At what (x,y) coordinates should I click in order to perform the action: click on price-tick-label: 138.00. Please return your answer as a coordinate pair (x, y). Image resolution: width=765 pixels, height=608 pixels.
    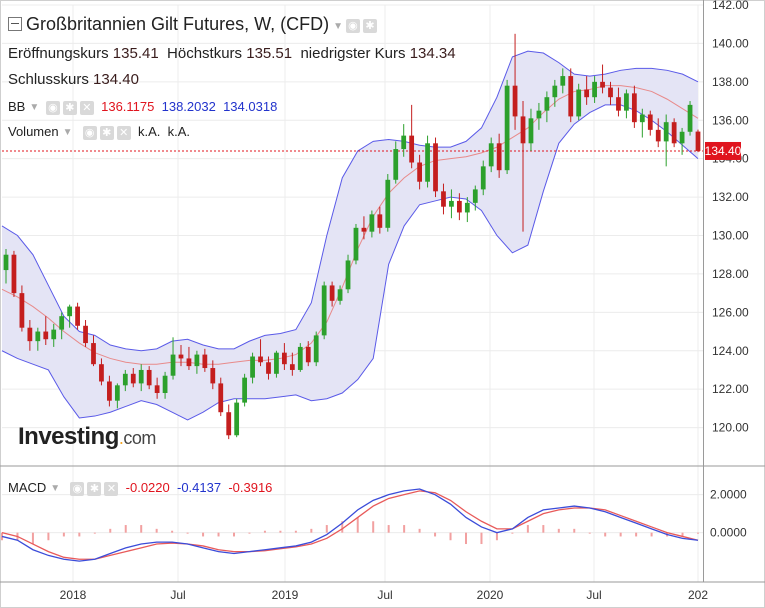
    Looking at the image, I should click on (730, 82).